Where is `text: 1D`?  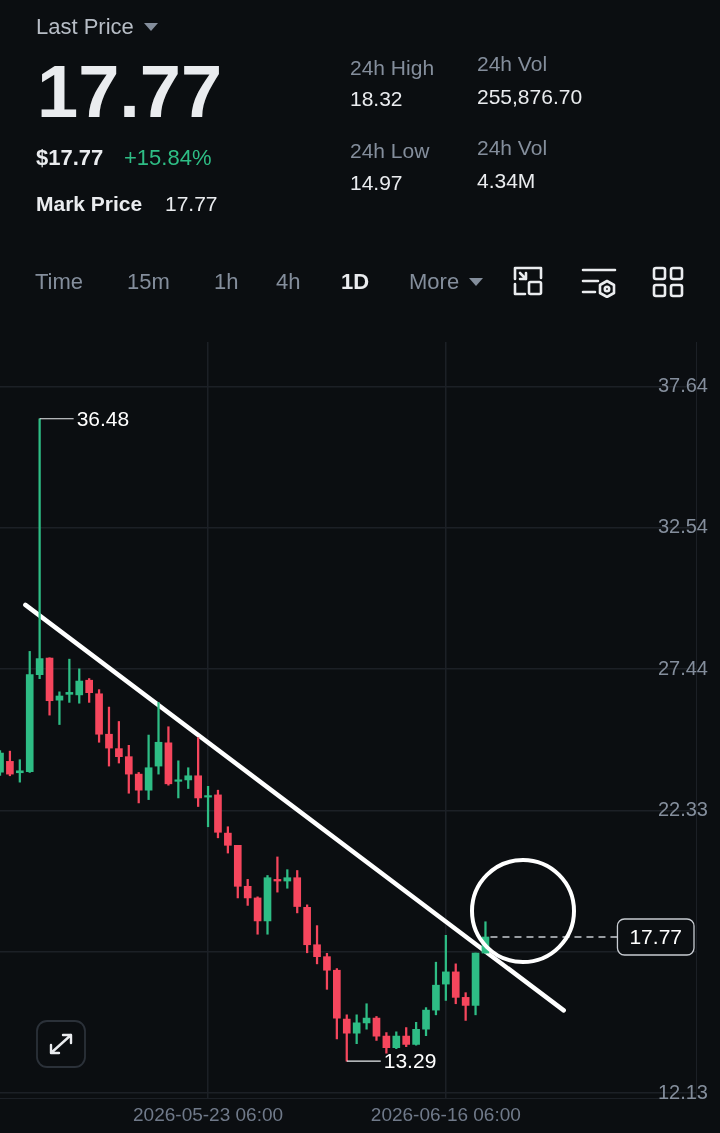
text: 1D is located at coordinates (355, 281).